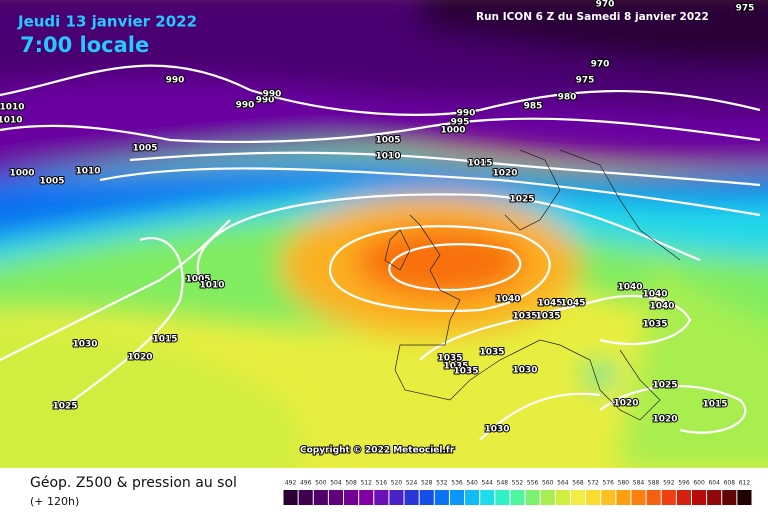  Describe the element at coordinates (533, 107) in the screenshot. I see `isobar-label: 985` at that location.